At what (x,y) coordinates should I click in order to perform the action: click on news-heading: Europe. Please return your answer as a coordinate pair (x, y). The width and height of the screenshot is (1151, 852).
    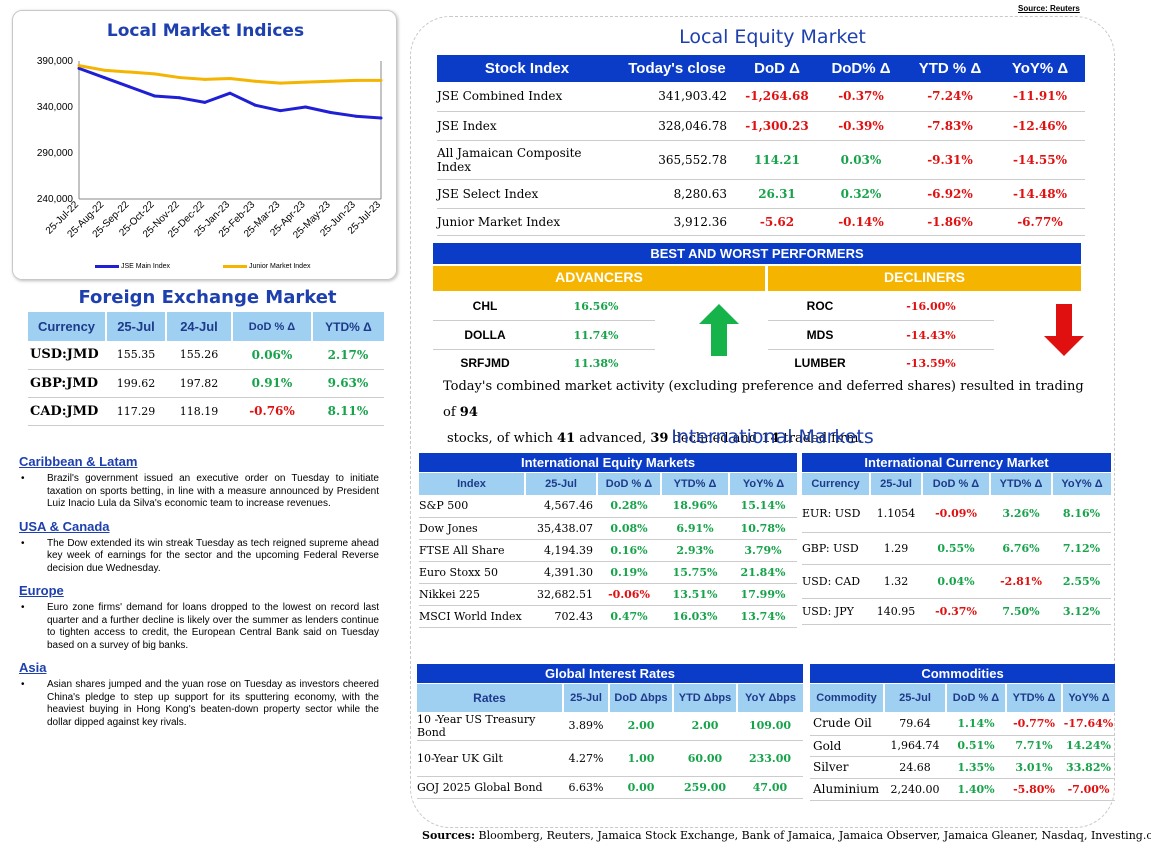
    Looking at the image, I should click on (41, 590).